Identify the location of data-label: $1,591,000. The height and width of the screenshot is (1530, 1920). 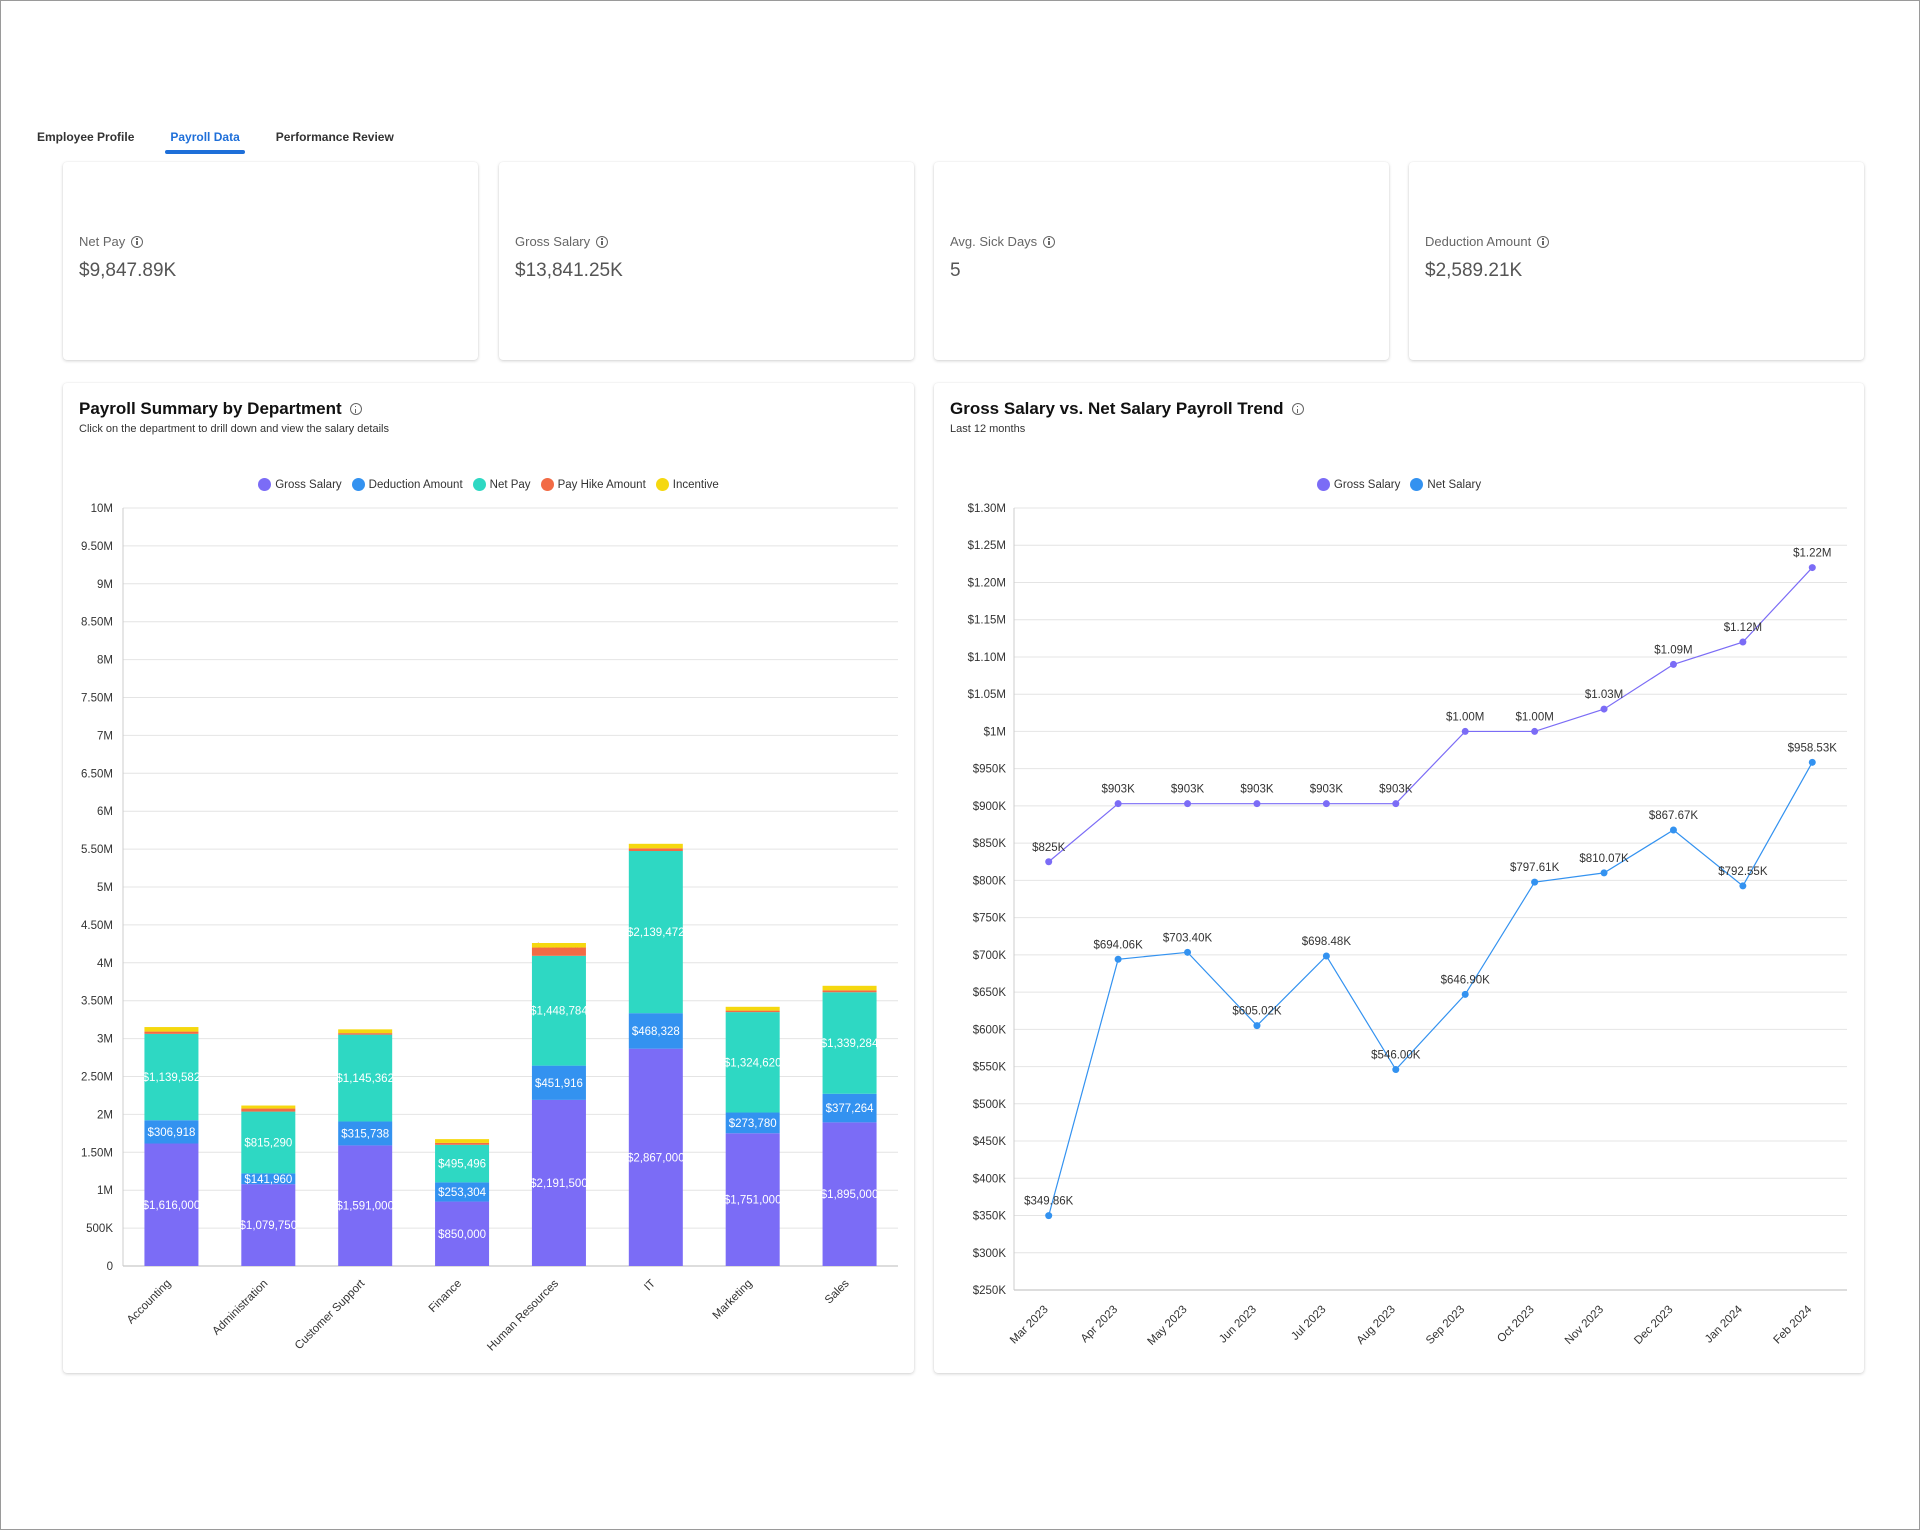
(365, 1207).